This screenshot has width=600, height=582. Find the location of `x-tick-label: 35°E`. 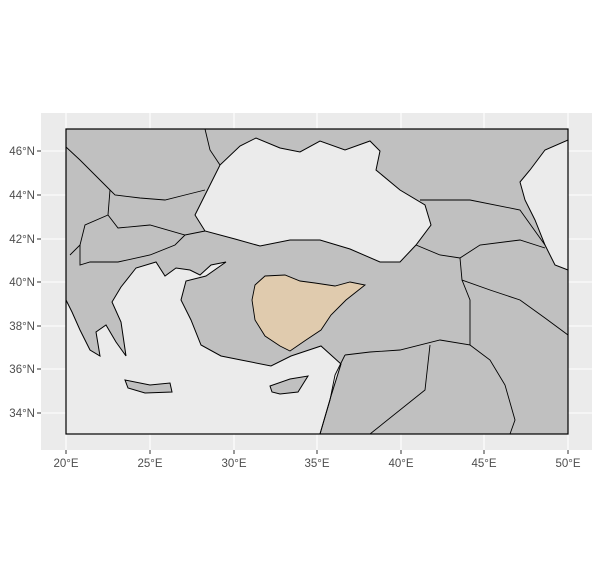

x-tick-label: 35°E is located at coordinates (316, 464).